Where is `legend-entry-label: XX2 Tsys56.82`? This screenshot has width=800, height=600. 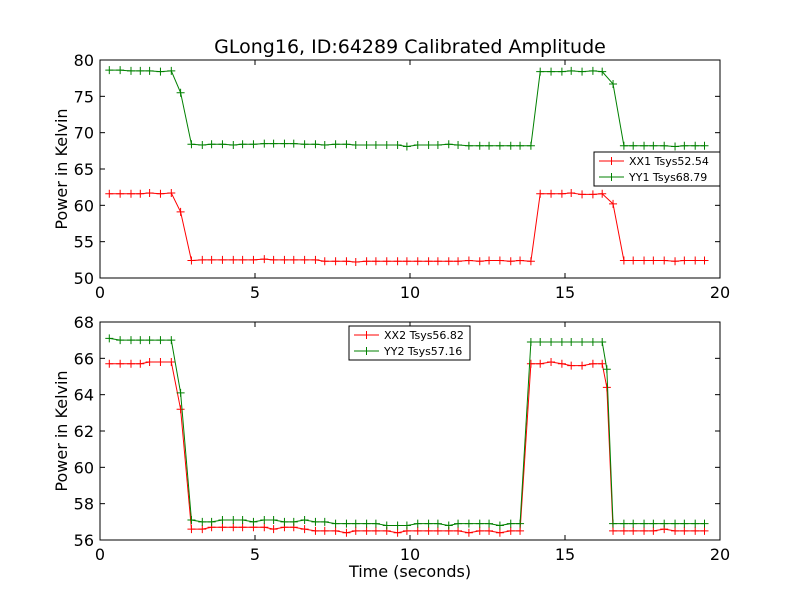 legend-entry-label: XX2 Tsys56.82 is located at coordinates (424, 335).